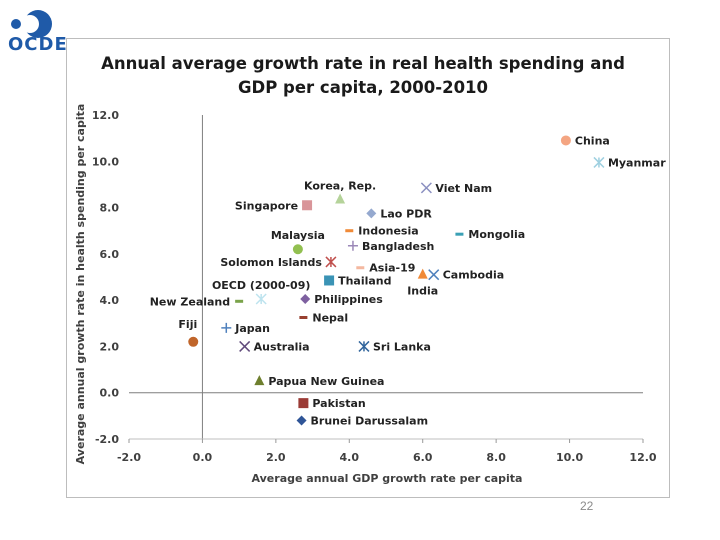  What do you see at coordinates (326, 381) in the screenshot?
I see `point-label: Papua New Guinea` at bounding box center [326, 381].